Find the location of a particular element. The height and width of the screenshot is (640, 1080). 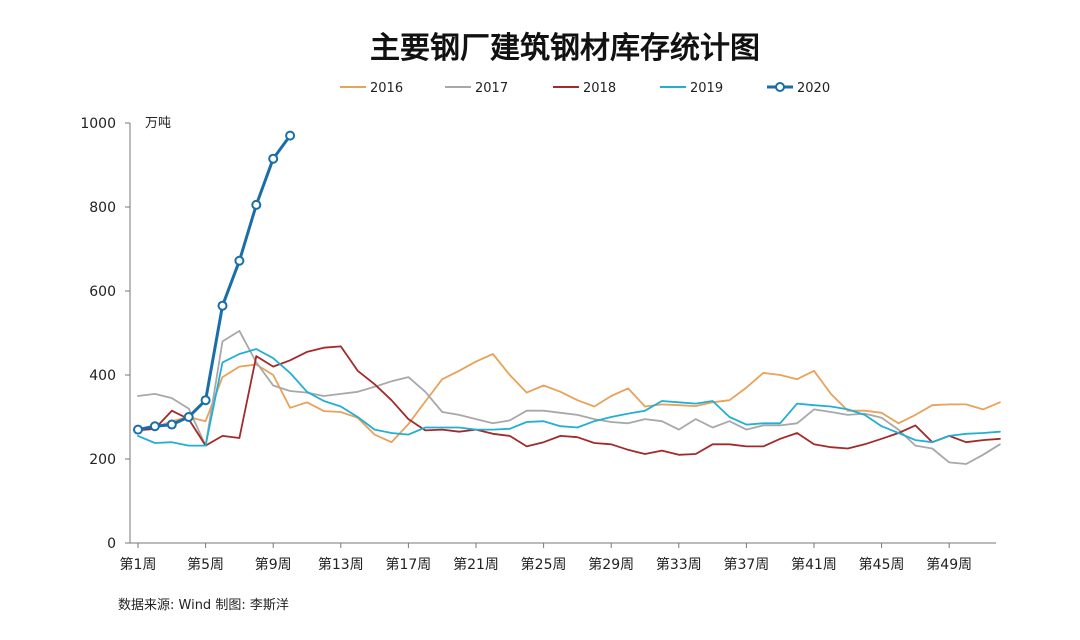

series-line-2020 is located at coordinates (214, 283).